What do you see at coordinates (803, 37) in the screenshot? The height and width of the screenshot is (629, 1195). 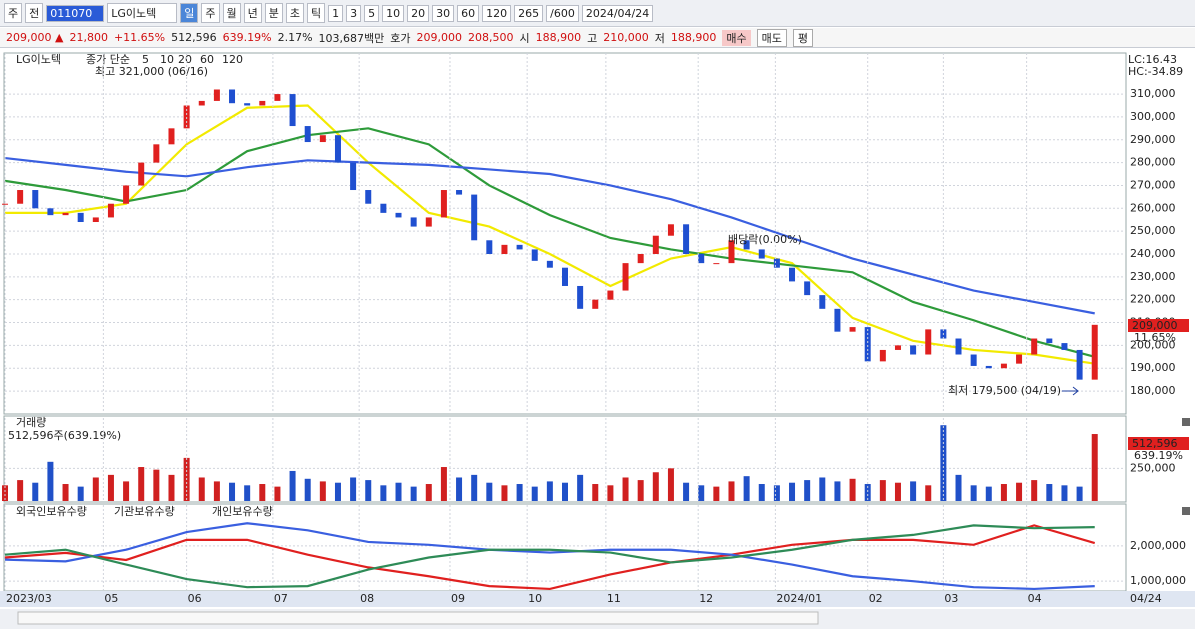 I see `info-field: 평` at bounding box center [803, 37].